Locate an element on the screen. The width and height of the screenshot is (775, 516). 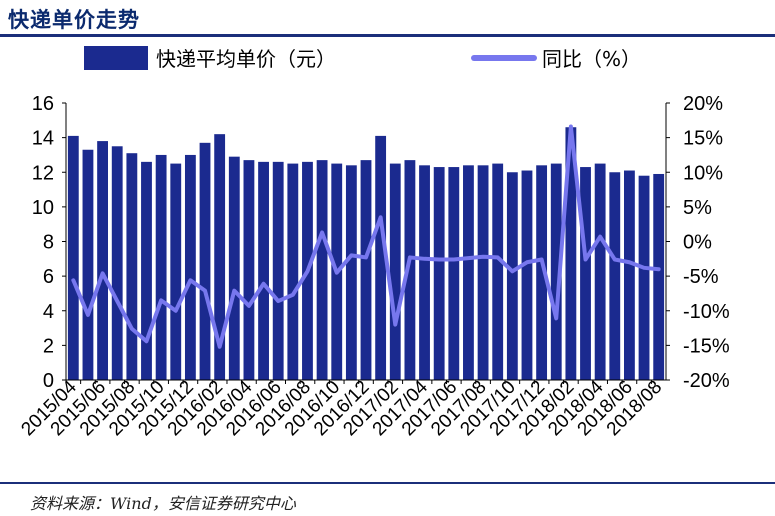
legend-bar-swatch is located at coordinates (116, 58).